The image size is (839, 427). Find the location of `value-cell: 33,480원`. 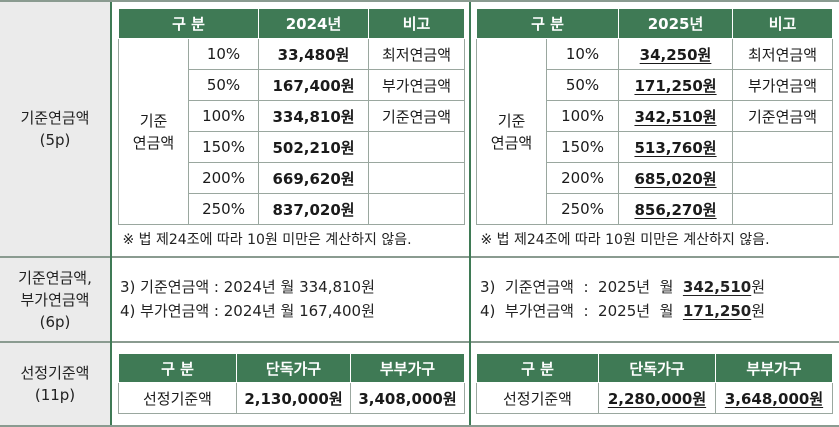

value-cell: 33,480원 is located at coordinates (314, 54).